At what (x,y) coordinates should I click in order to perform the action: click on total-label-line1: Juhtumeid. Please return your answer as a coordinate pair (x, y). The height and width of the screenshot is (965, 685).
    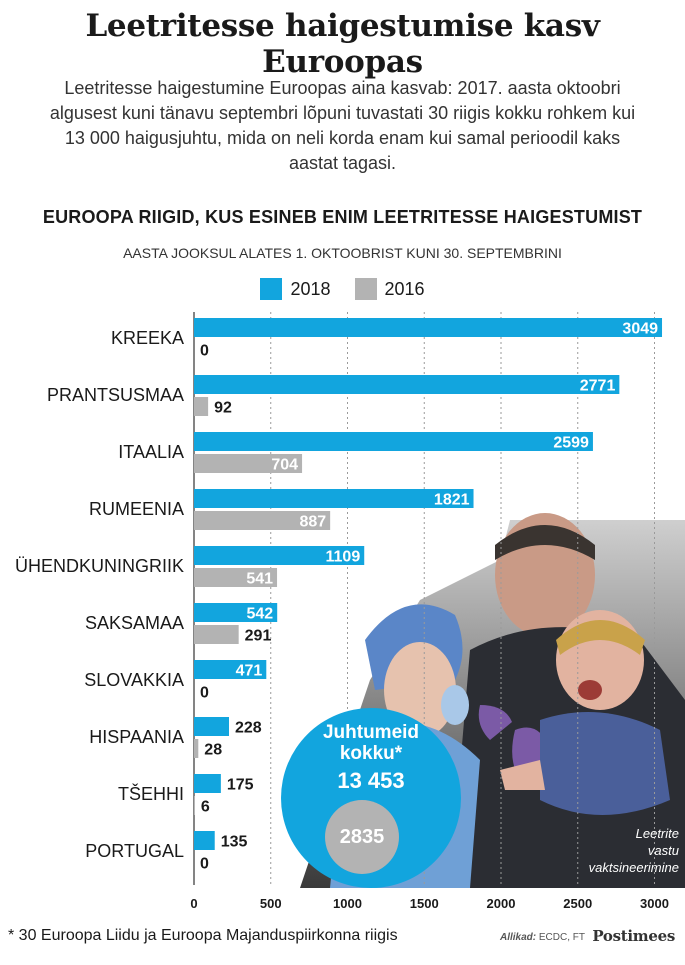
    Looking at the image, I should click on (371, 732).